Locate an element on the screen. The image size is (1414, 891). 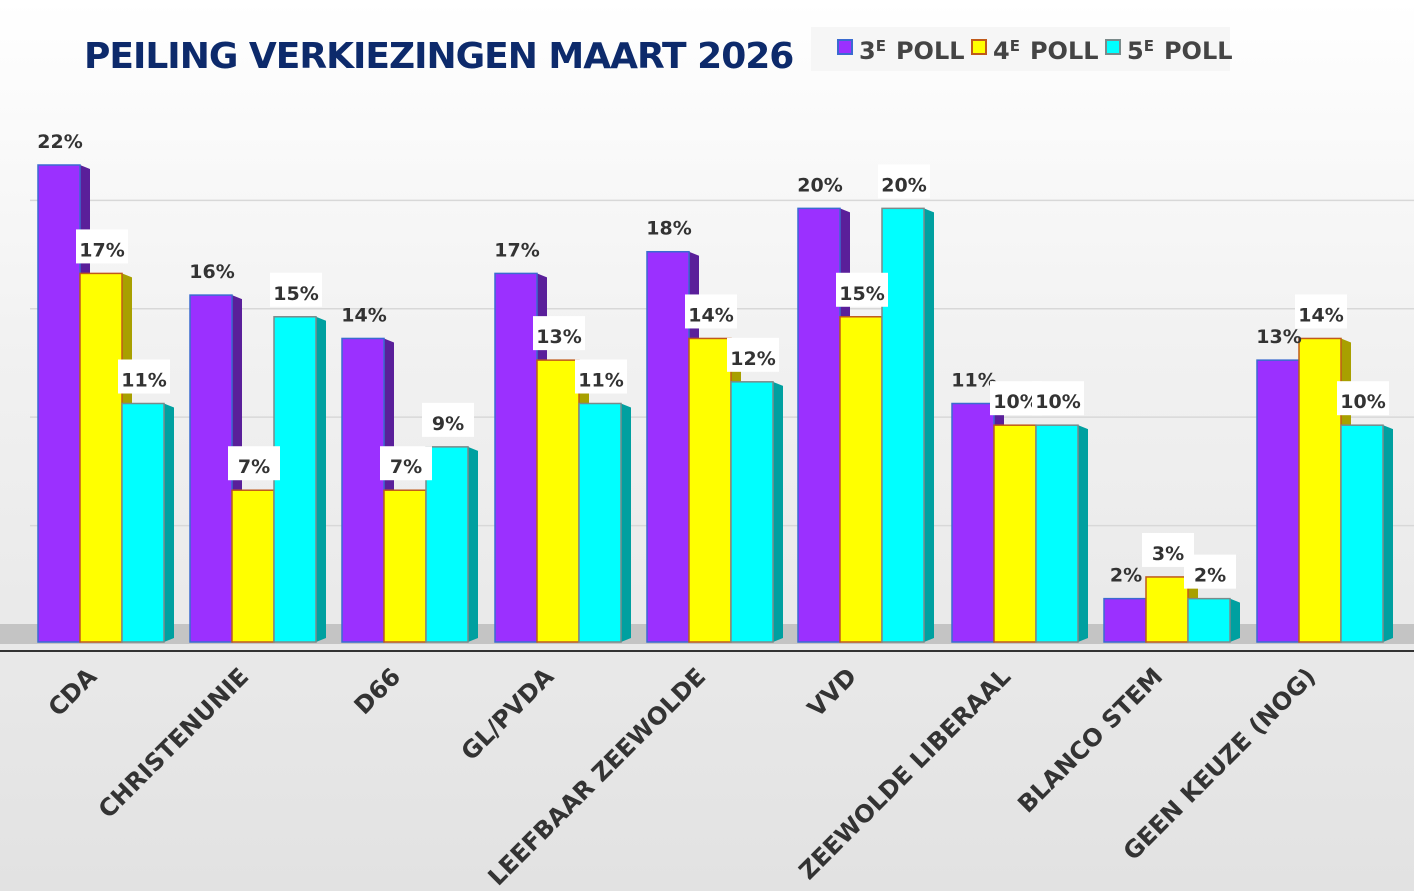
legend-label: 3E POLL is located at coordinates (912, 51).